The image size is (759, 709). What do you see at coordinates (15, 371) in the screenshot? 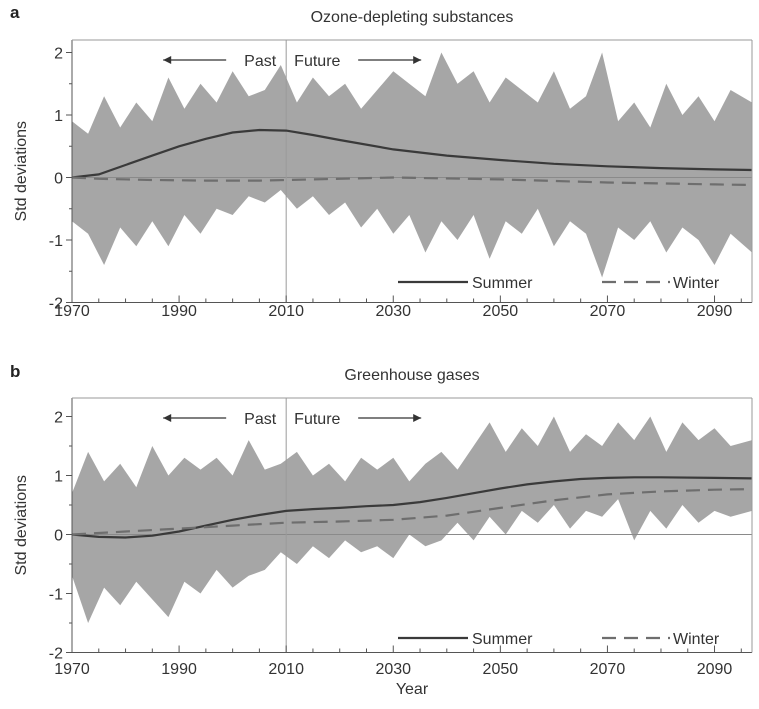
I see `panel-label: b` at bounding box center [15, 371].